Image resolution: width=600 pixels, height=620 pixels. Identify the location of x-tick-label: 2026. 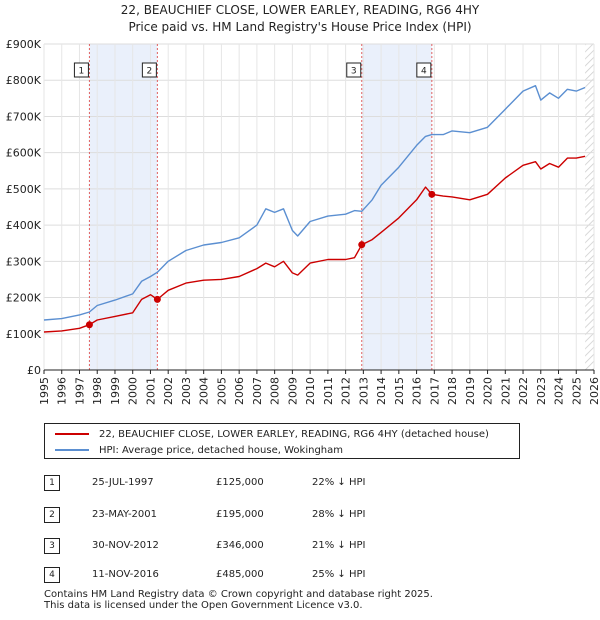
(594, 391).